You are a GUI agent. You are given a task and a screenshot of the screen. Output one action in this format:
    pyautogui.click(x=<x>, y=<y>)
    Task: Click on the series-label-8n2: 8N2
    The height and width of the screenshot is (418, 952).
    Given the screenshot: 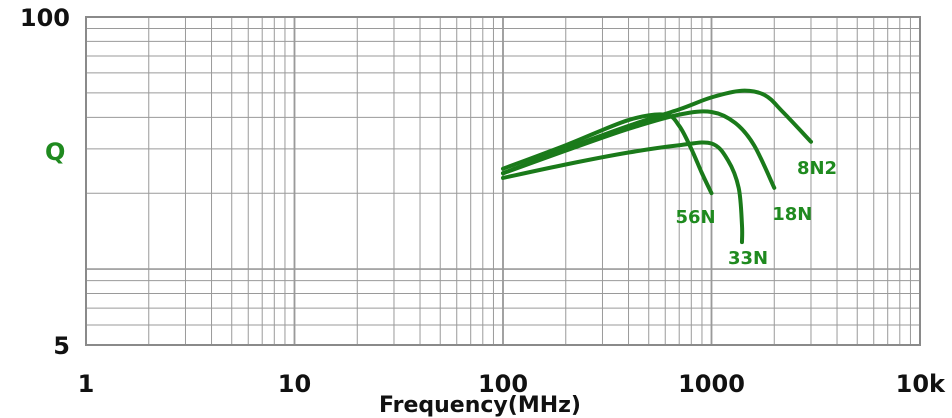 What is the action you would take?
    pyautogui.click(x=817, y=168)
    